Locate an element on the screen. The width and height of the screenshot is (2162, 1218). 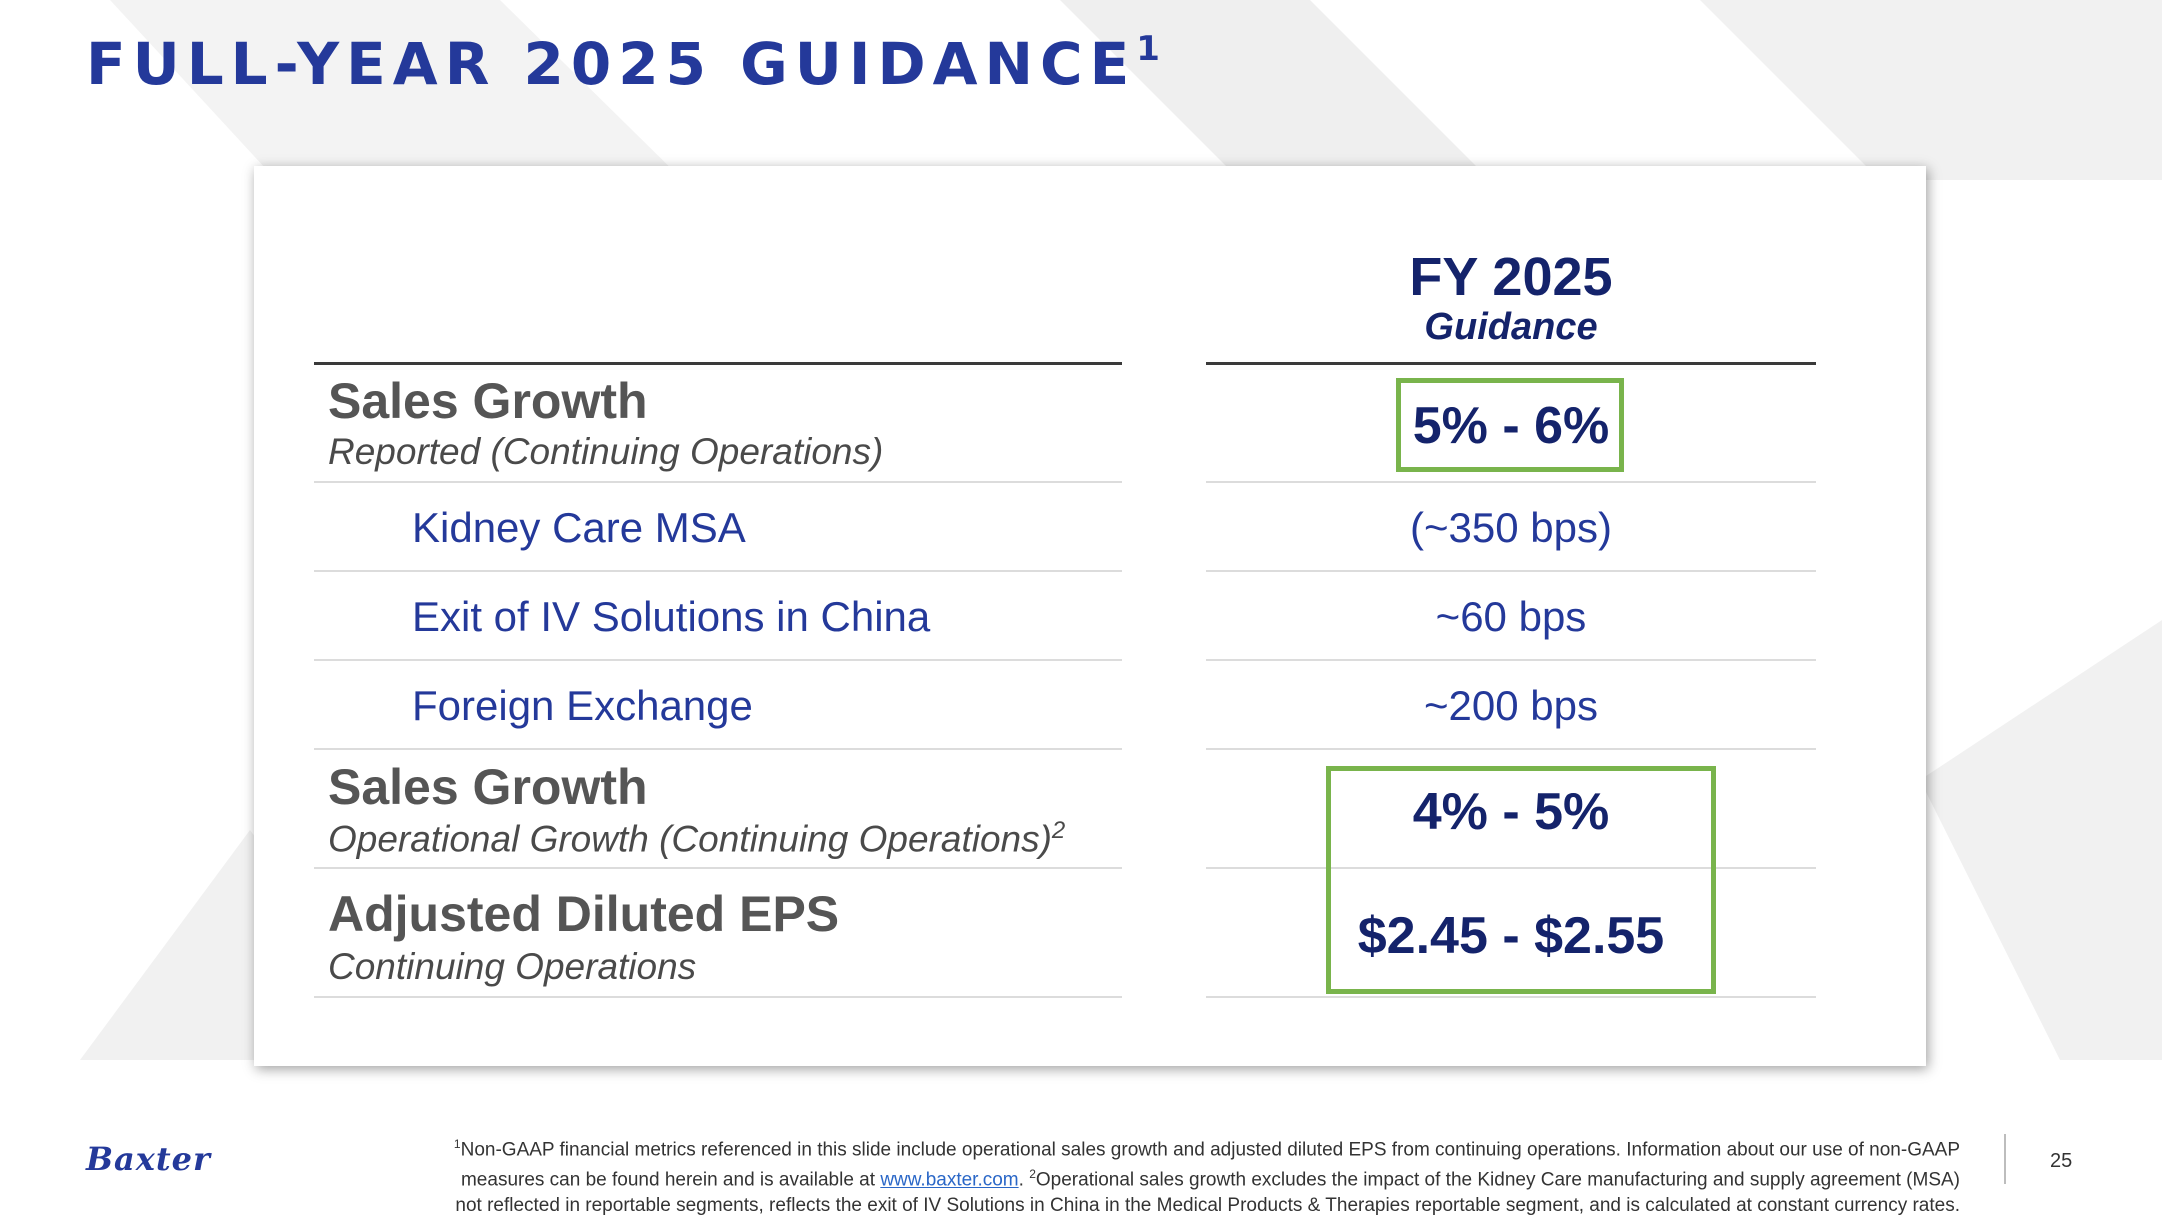
header-divider-right is located at coordinates (1511, 363).